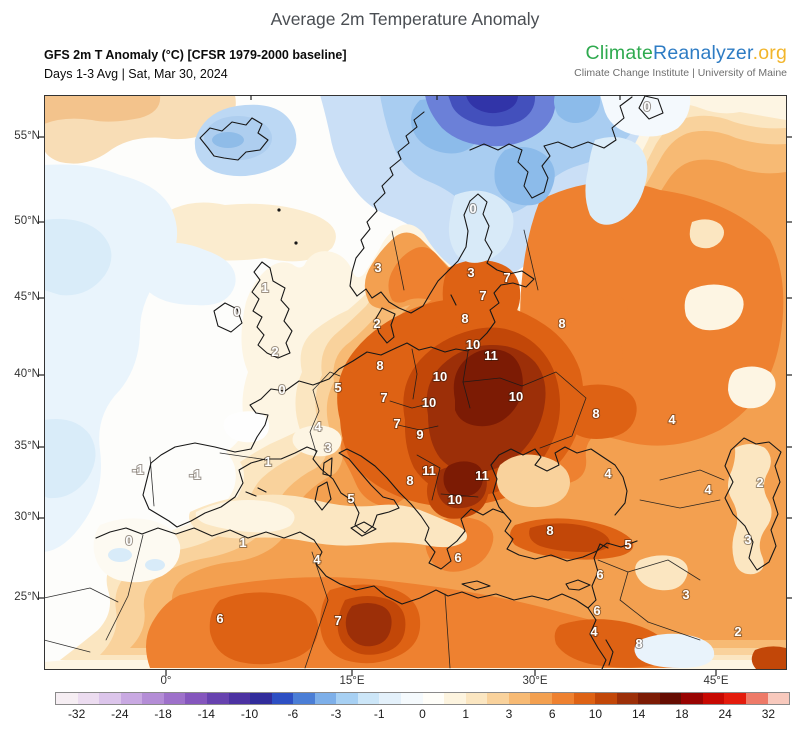  I want to click on logo-reanalyzer: Reanalyzer, so click(703, 53).